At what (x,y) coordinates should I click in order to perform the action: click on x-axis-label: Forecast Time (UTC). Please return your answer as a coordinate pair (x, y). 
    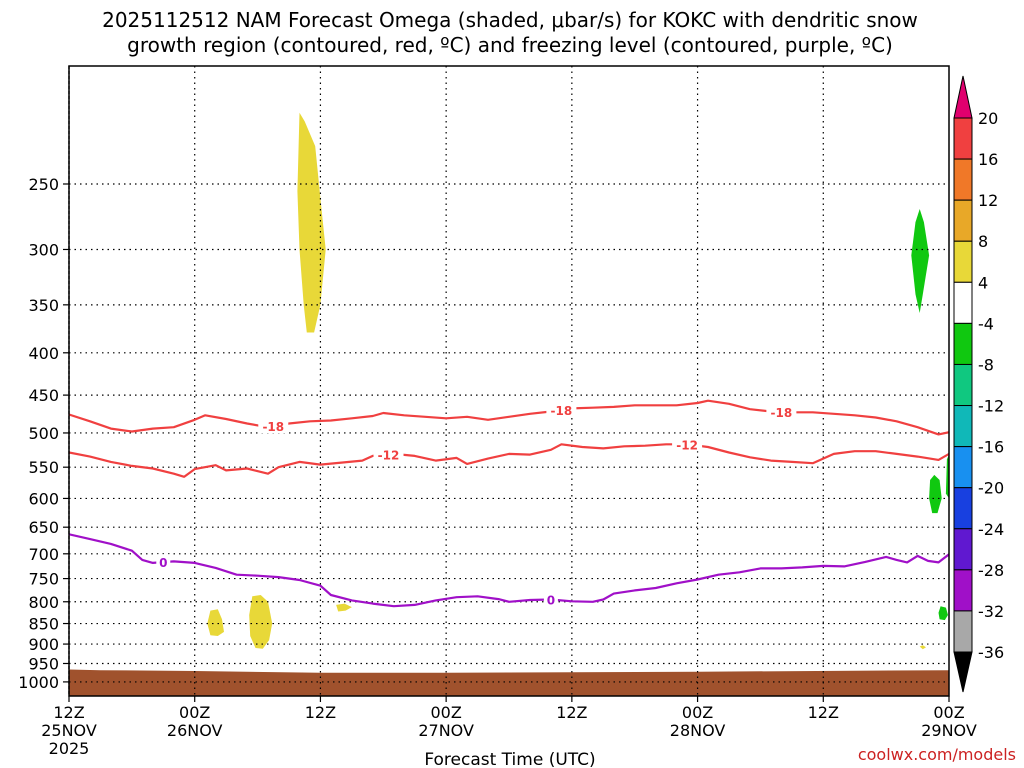
    Looking at the image, I should click on (509, 759).